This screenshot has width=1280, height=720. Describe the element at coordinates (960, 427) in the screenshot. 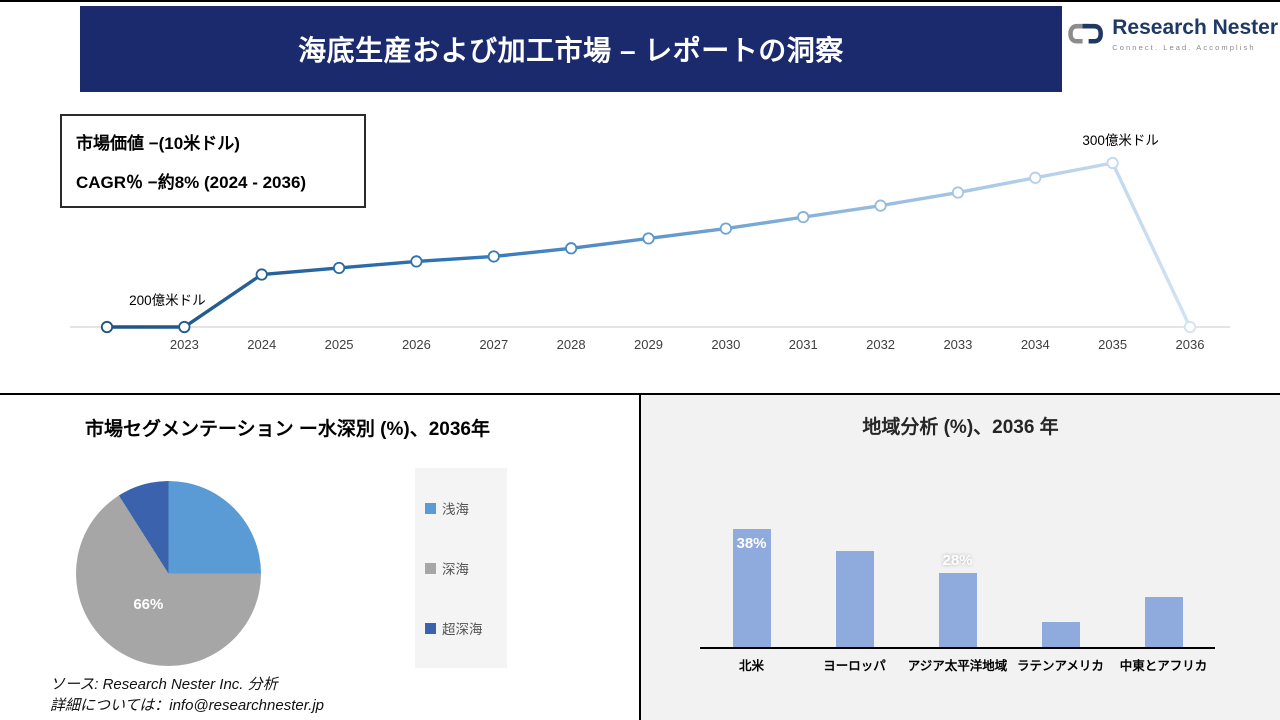

I see `regional-analysis-title: 地域分析 (%)、2036 年` at that location.